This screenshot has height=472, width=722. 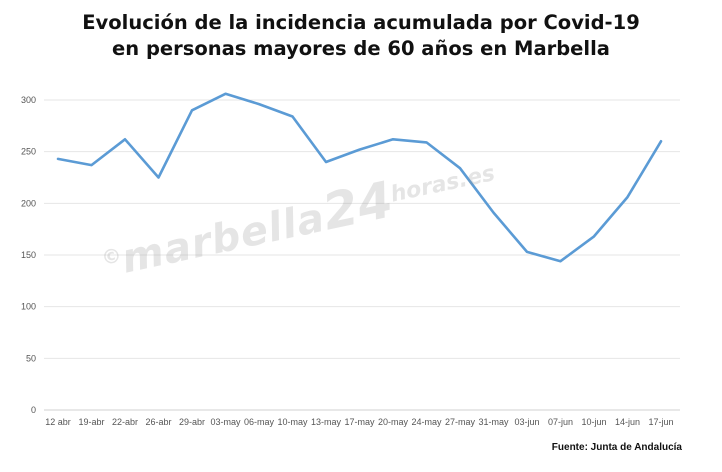 I want to click on source-note: Fuente: Junta de Andalucía, so click(x=616, y=447).